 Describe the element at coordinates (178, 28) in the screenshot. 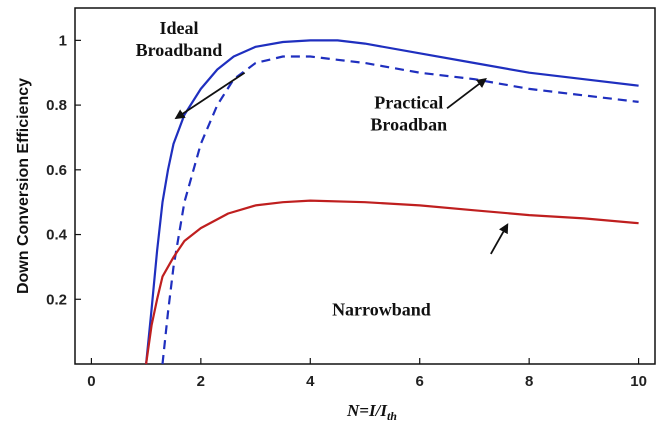

I see `annotation-line: Ideal` at that location.